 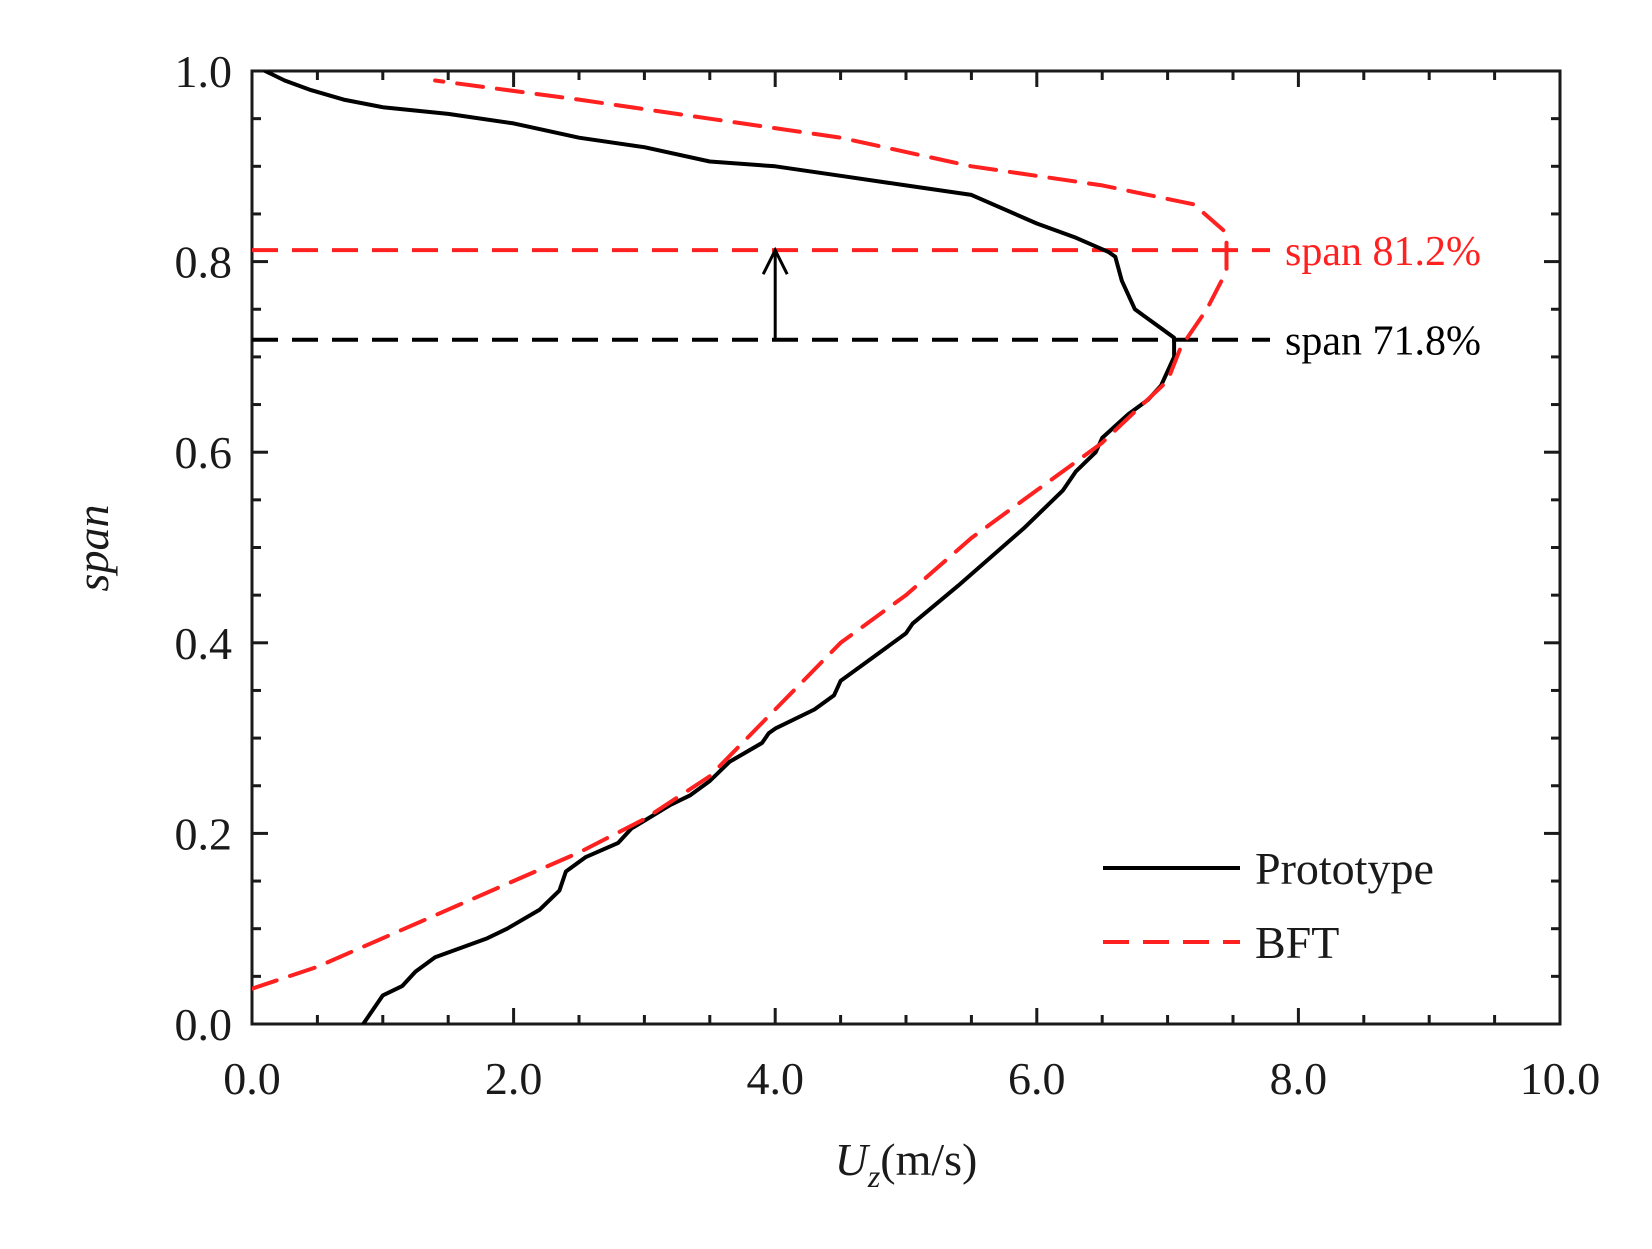 What do you see at coordinates (204, 1024) in the screenshot?
I see `y-tick-label: 0.0` at bounding box center [204, 1024].